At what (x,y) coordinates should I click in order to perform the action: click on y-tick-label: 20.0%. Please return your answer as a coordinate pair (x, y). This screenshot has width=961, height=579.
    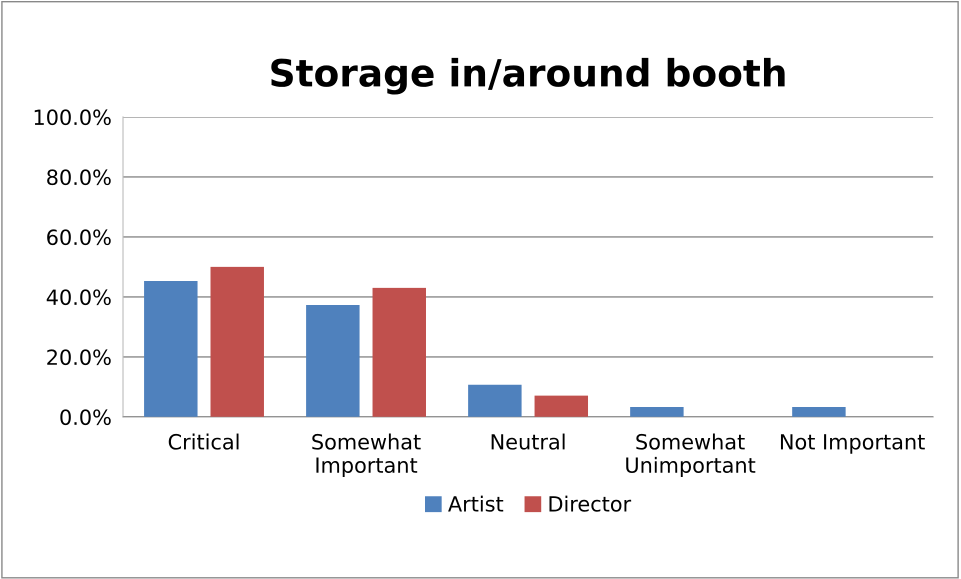
    Looking at the image, I should click on (79, 357).